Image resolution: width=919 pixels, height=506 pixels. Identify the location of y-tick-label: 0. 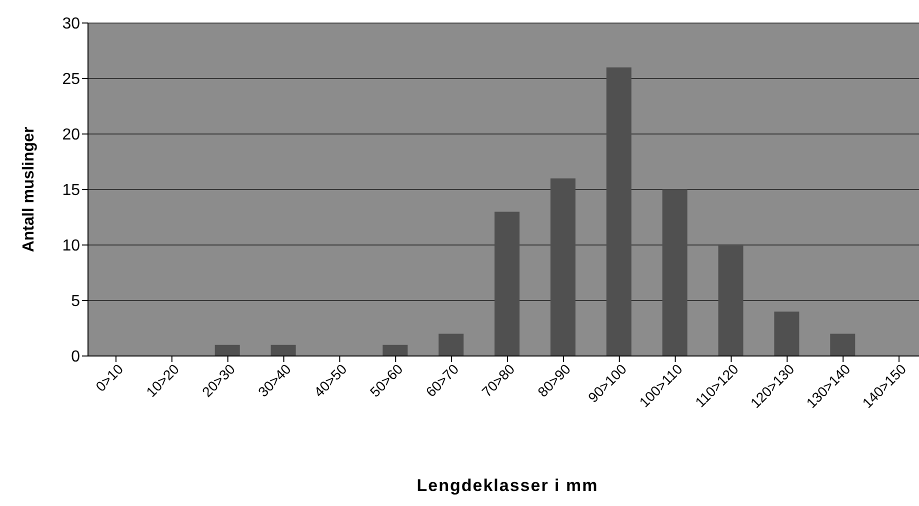
(75, 357).